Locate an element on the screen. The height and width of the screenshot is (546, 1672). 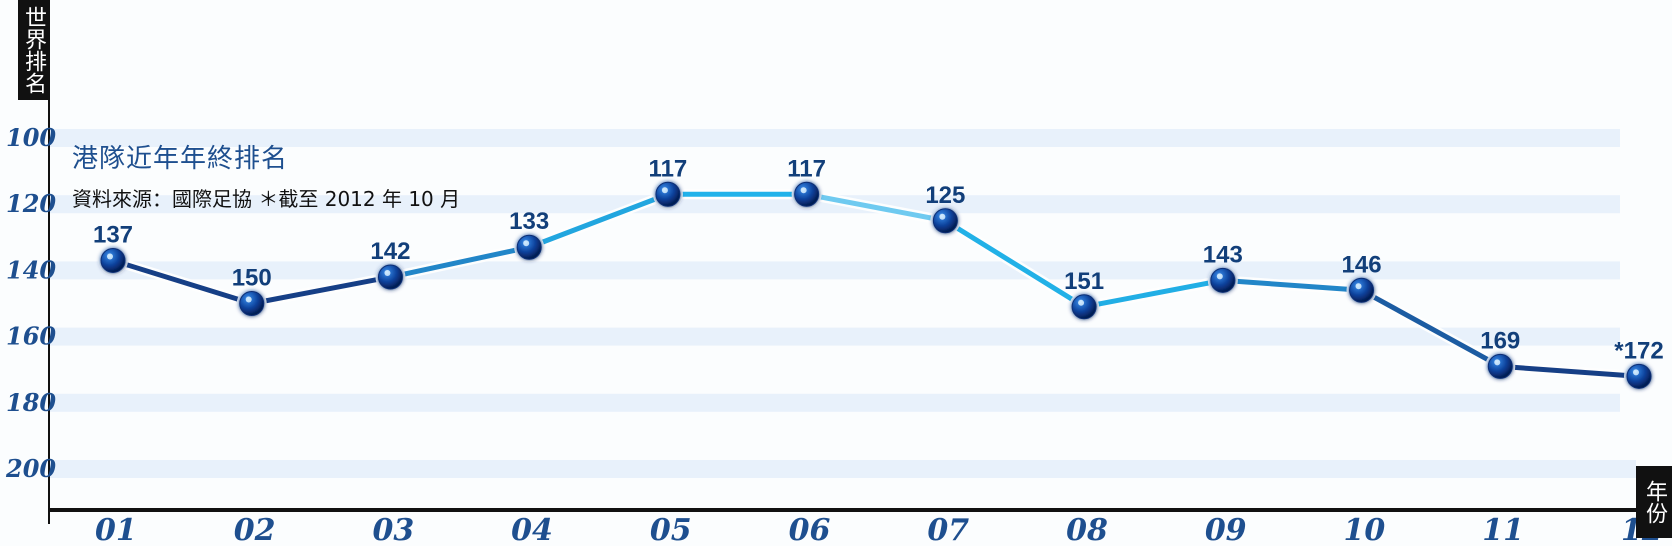
x-tick-label: 02 is located at coordinates (255, 529).